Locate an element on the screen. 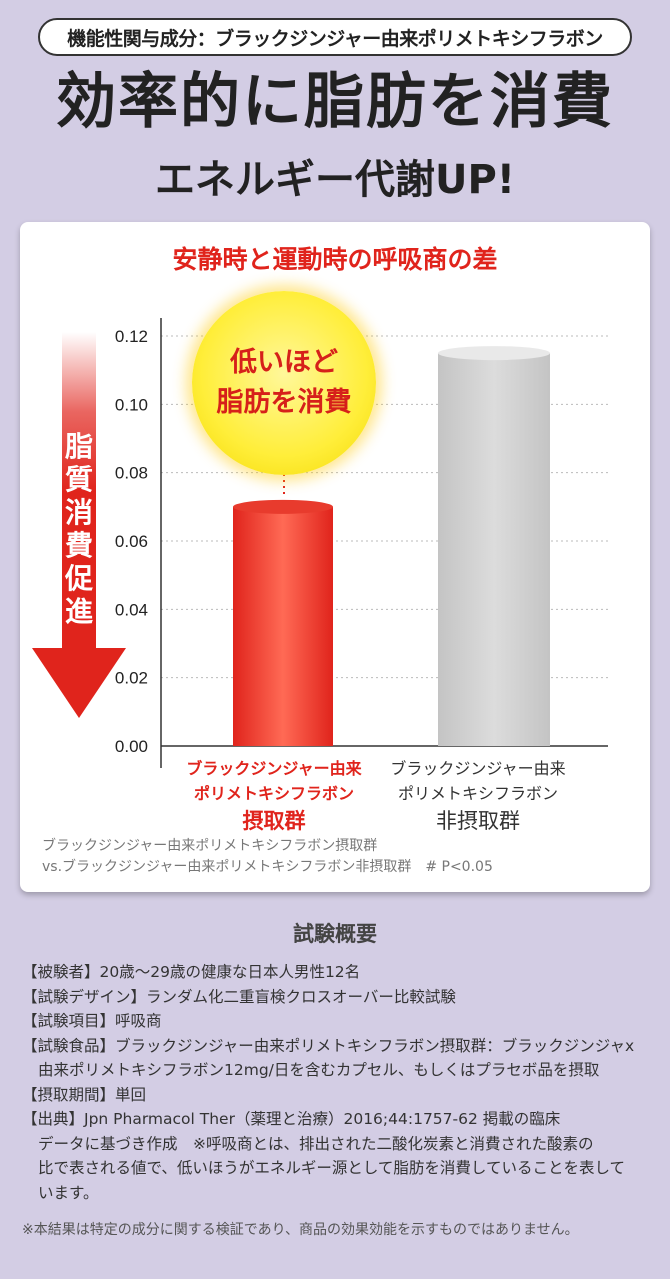 Image resolution: width=670 pixels, height=1279 pixels. headline: 効率的に脂肪を消費 is located at coordinates (335, 102).